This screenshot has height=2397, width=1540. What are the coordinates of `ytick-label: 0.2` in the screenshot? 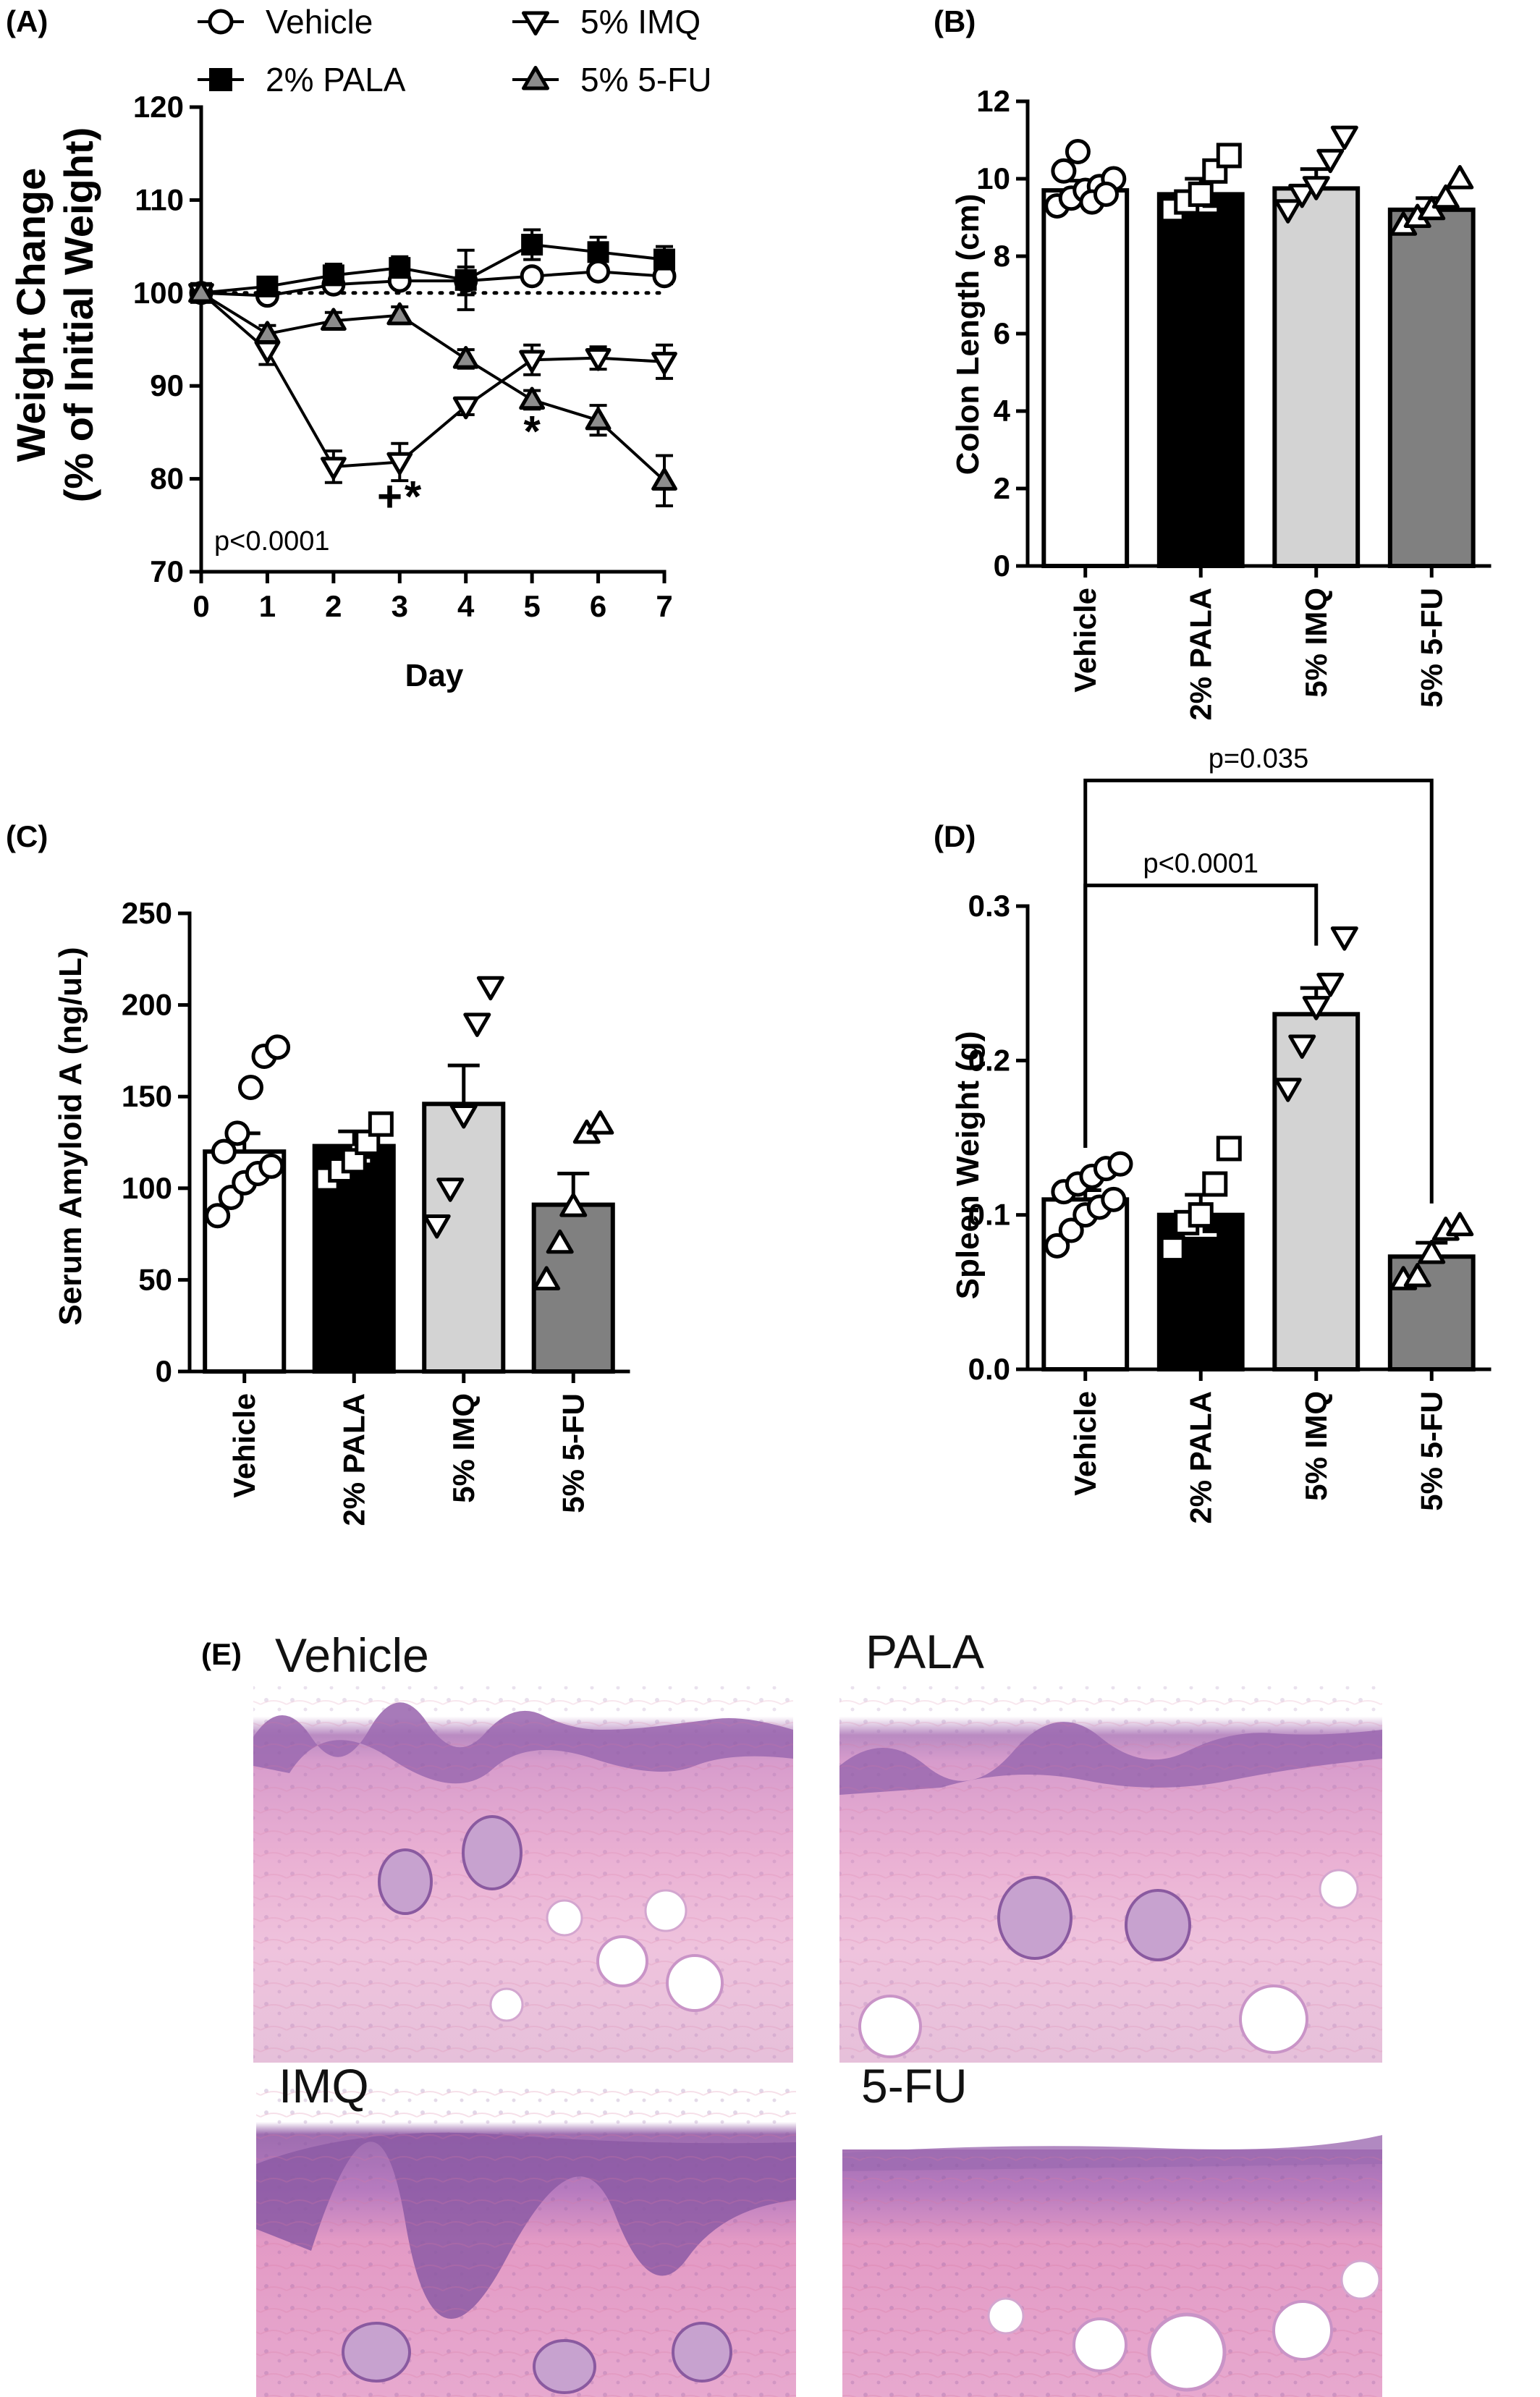 It's located at (989, 1060).